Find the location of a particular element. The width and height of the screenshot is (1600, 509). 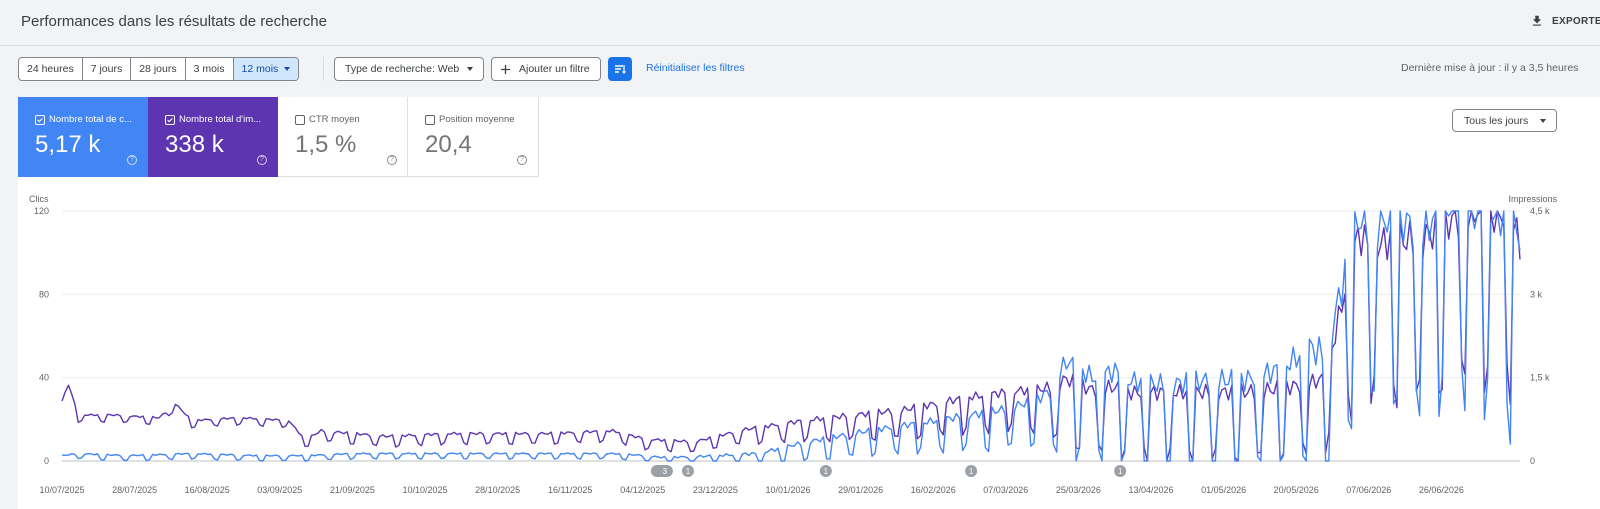

last-update-text: Dernière mise à jour : il y a 3,5 heures is located at coordinates (1490, 68).